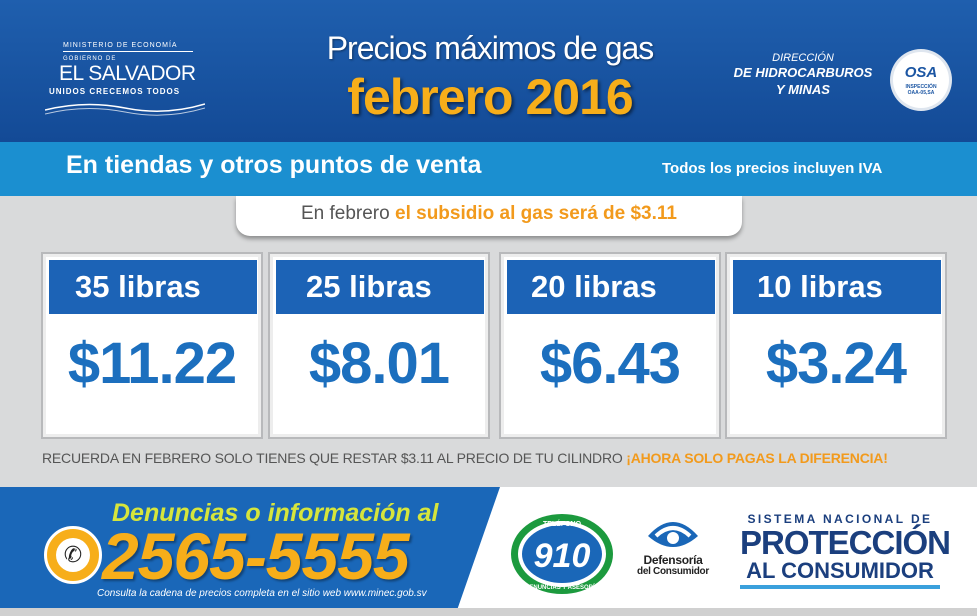 This screenshot has height=616, width=977. Describe the element at coordinates (840, 519) in the screenshot. I see `sistema-nacional-line1: SISTEMA NACIONAL DE` at that location.